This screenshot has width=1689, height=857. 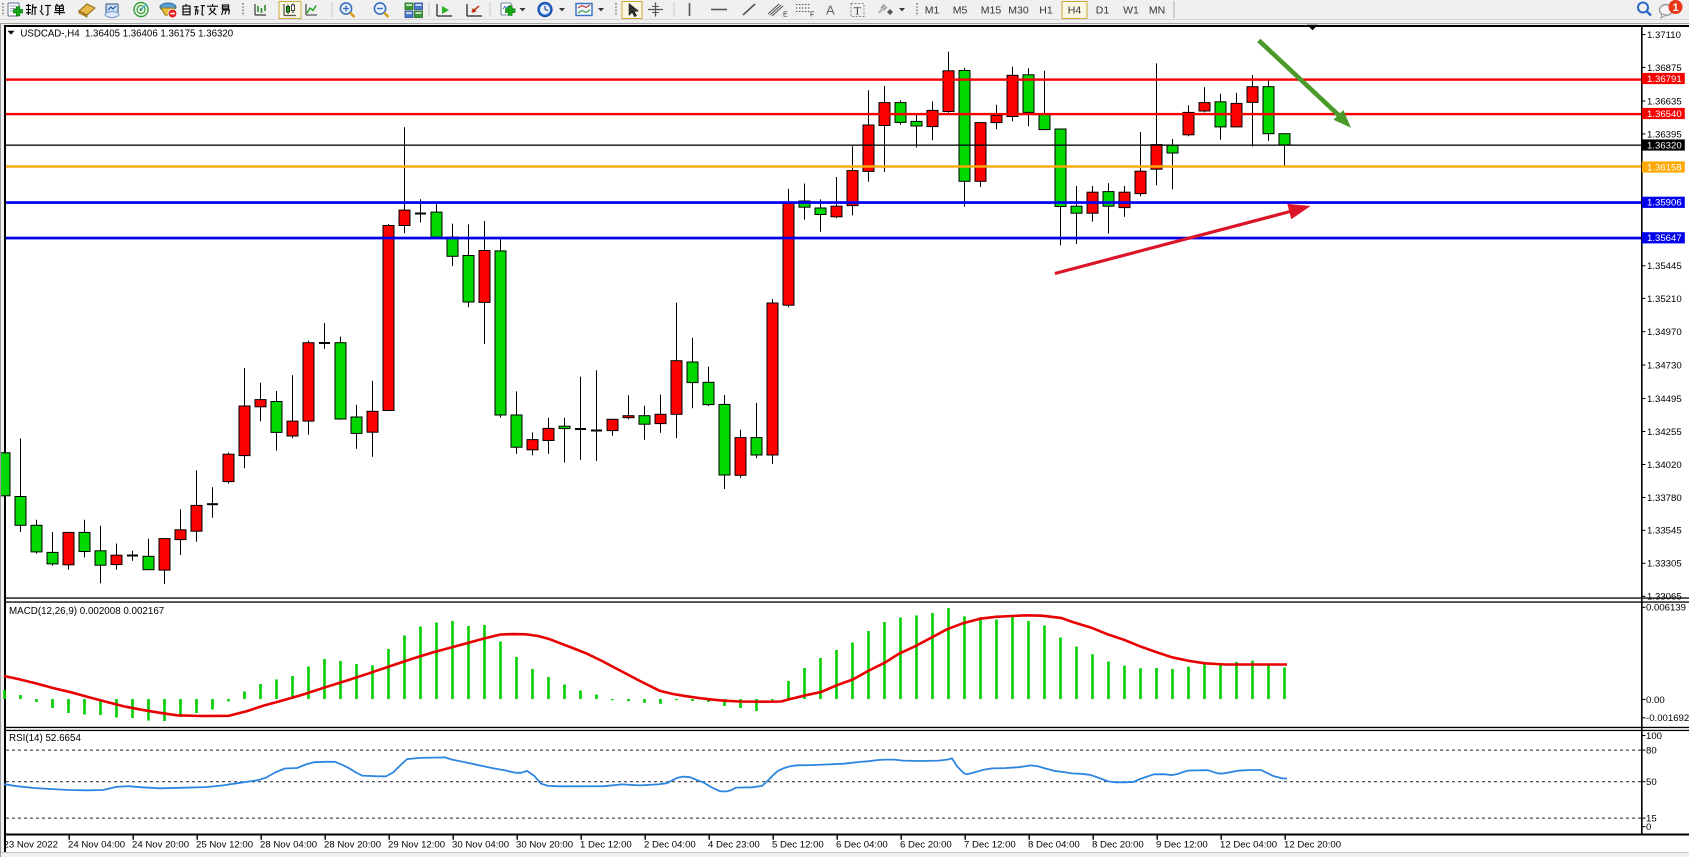 What do you see at coordinates (1648, 827) in the screenshot?
I see `svg-text: 0` at bounding box center [1648, 827].